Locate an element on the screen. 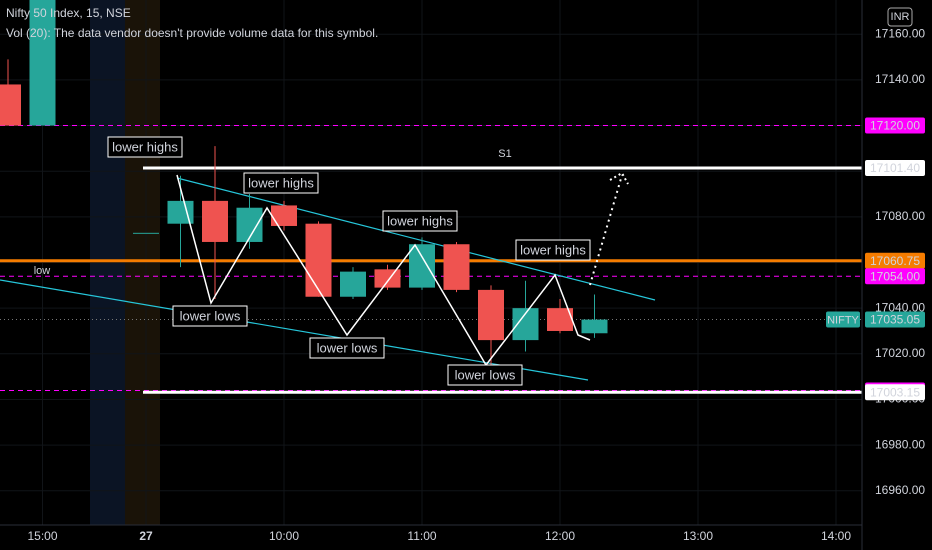 Image resolution: width=932 pixels, height=550 pixels. arrow-head is located at coordinates (619, 178).